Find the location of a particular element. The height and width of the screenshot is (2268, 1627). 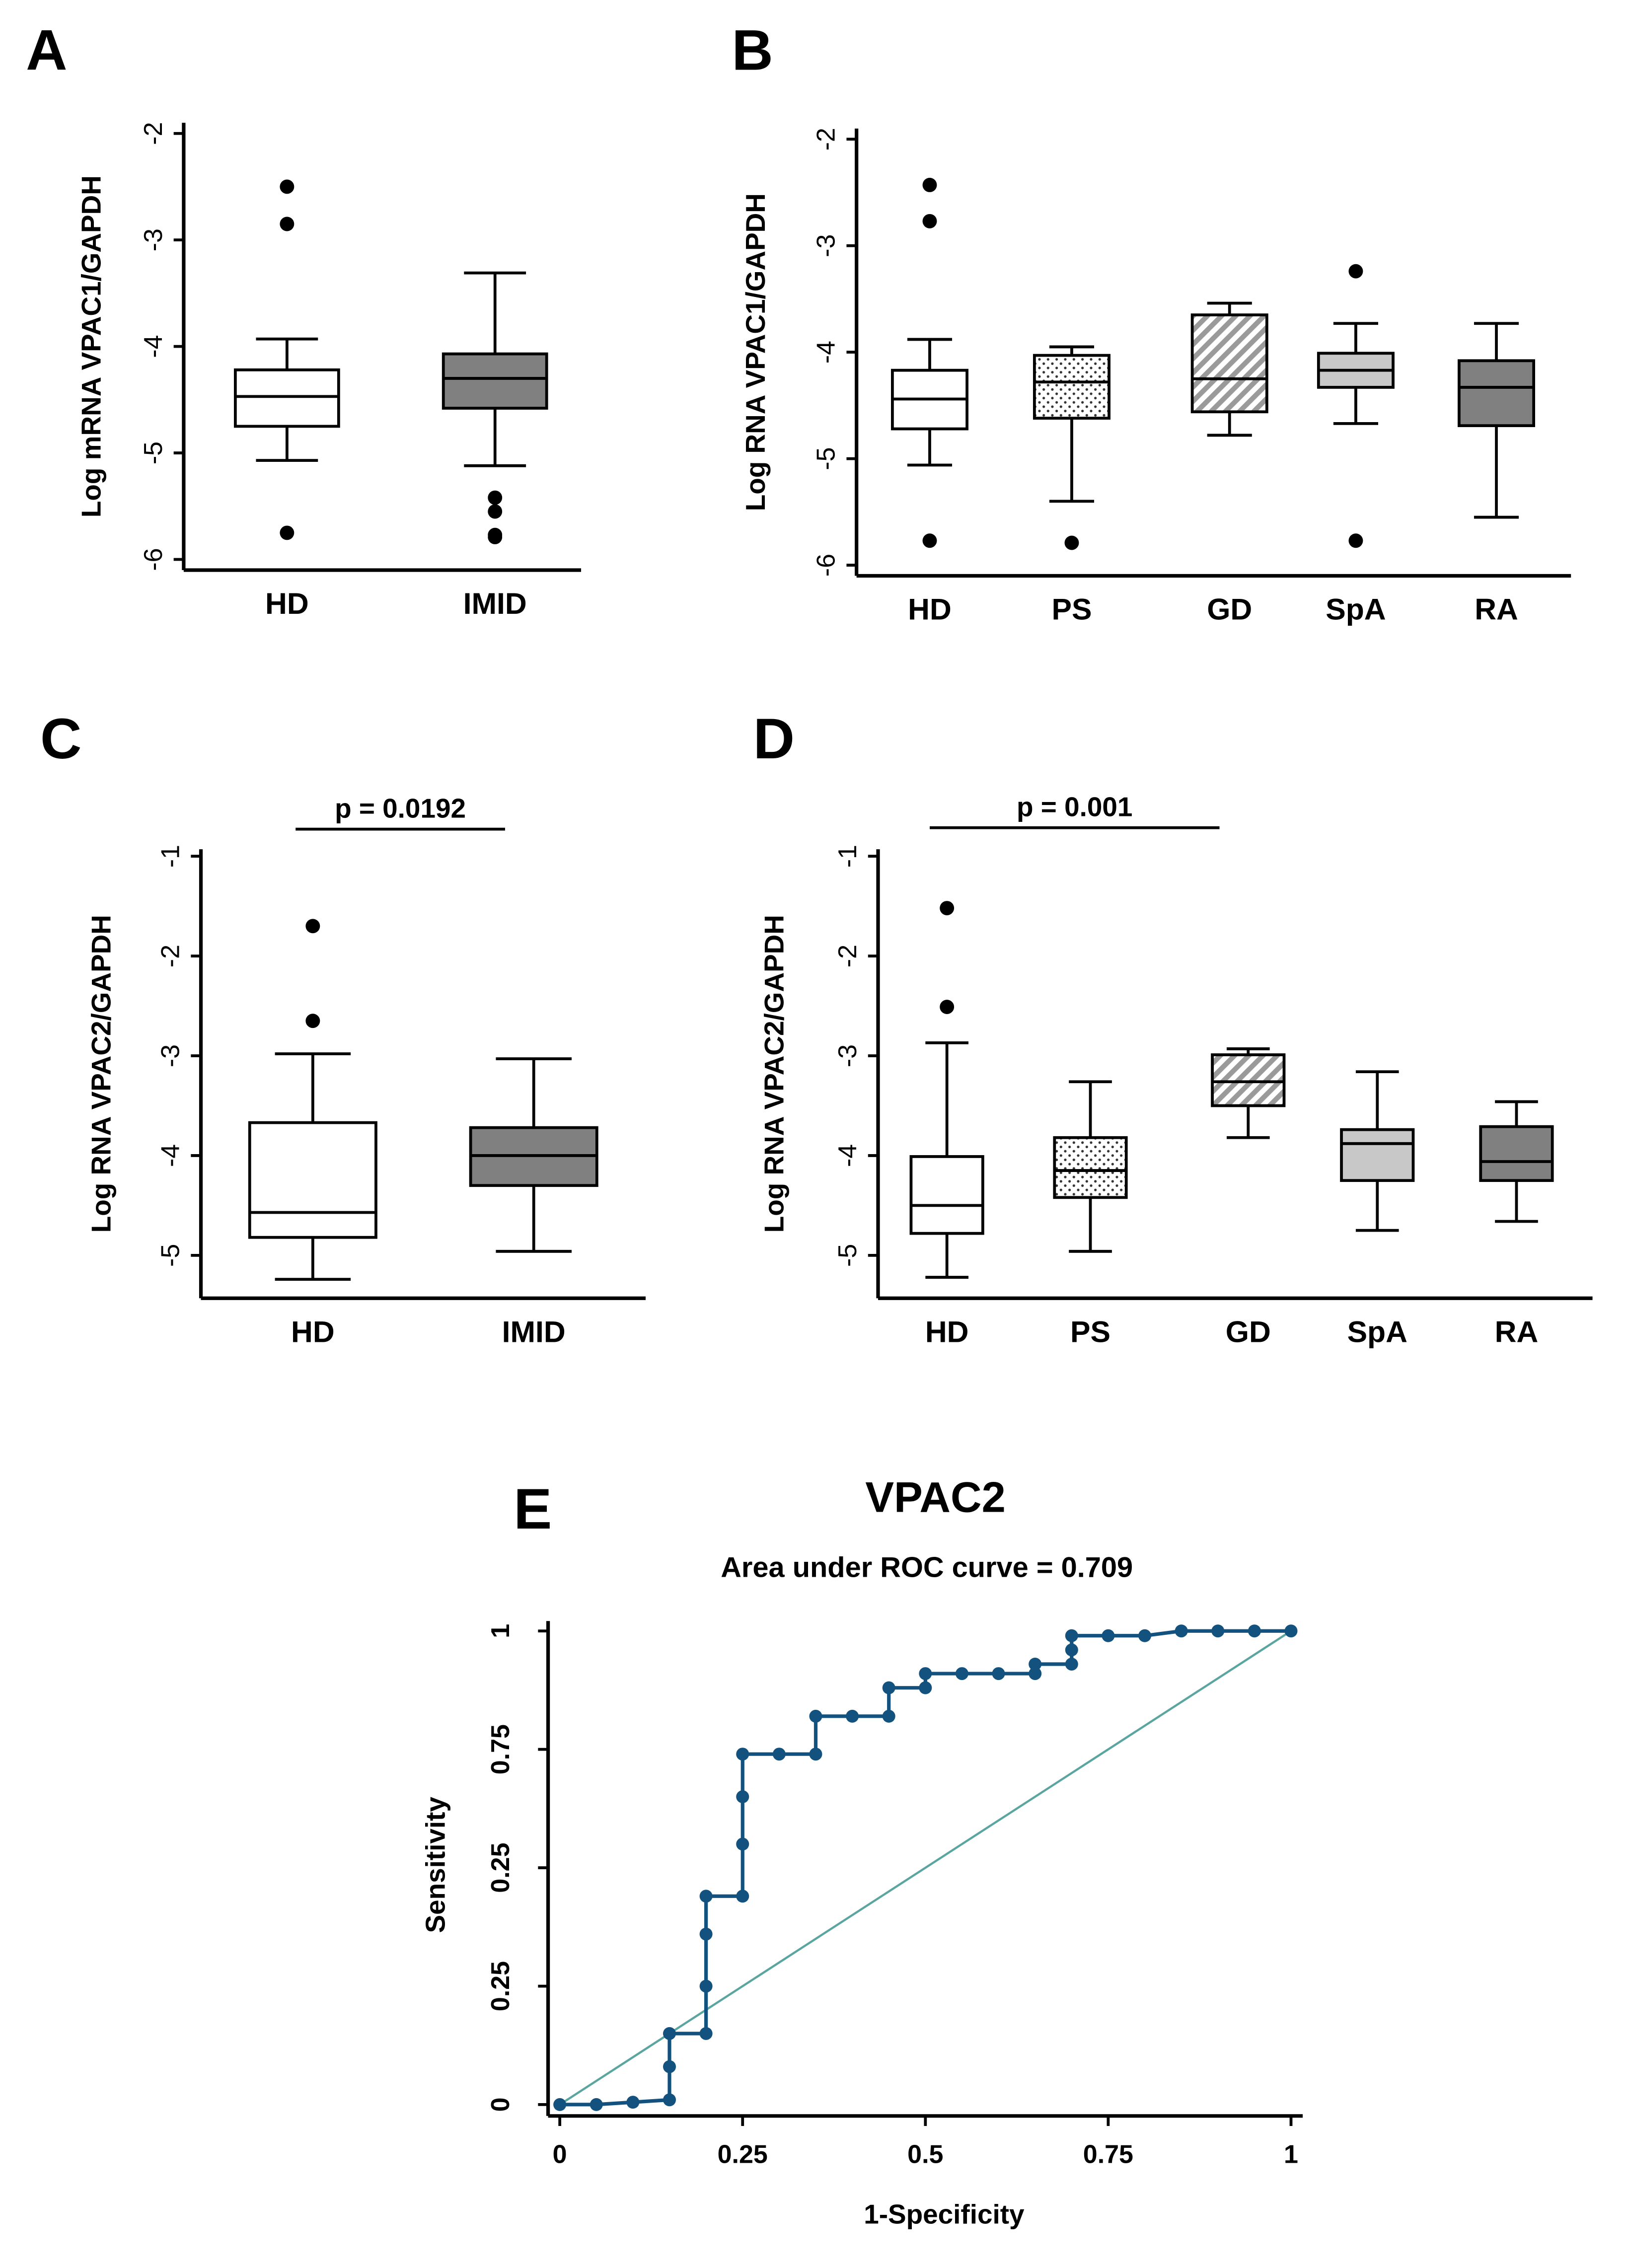

x-tick-label: PS is located at coordinates (1090, 1332).